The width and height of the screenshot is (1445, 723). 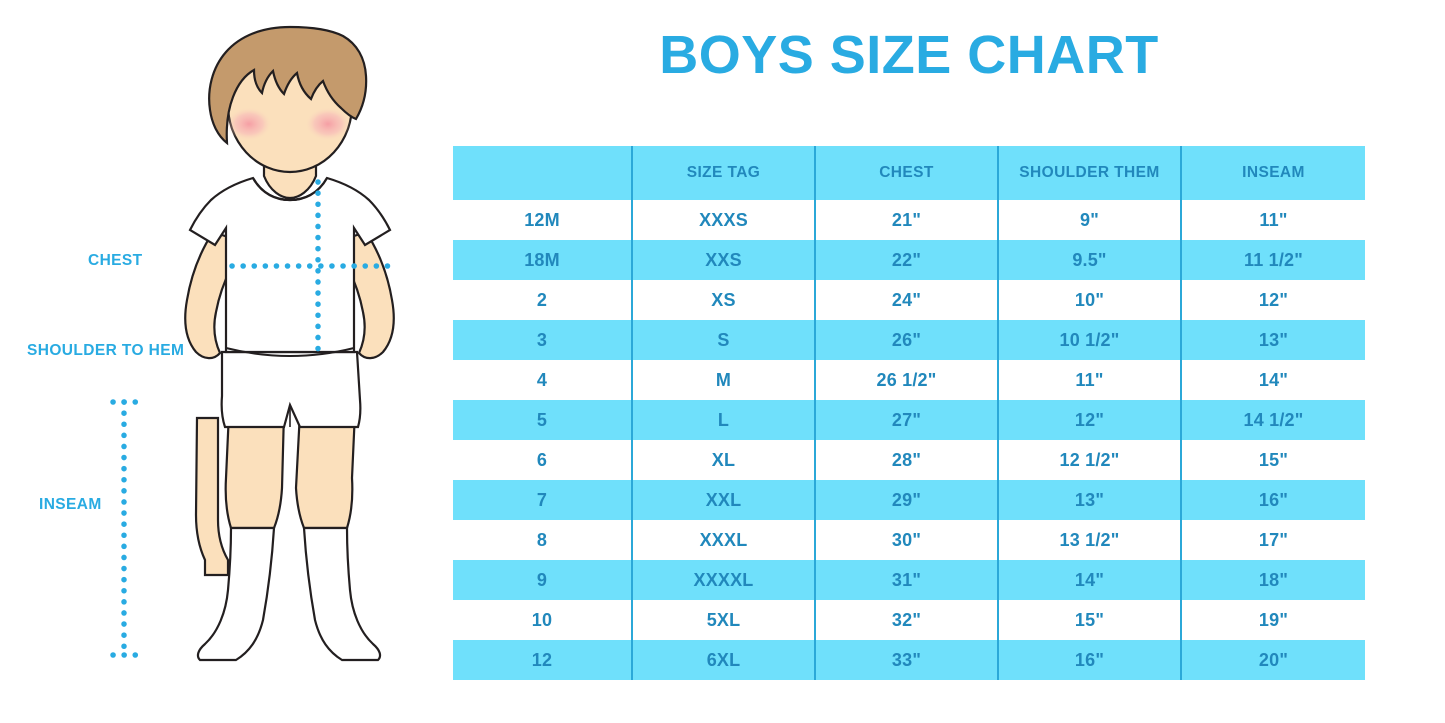 What do you see at coordinates (542, 173) in the screenshot?
I see `table-column-header-blank` at bounding box center [542, 173].